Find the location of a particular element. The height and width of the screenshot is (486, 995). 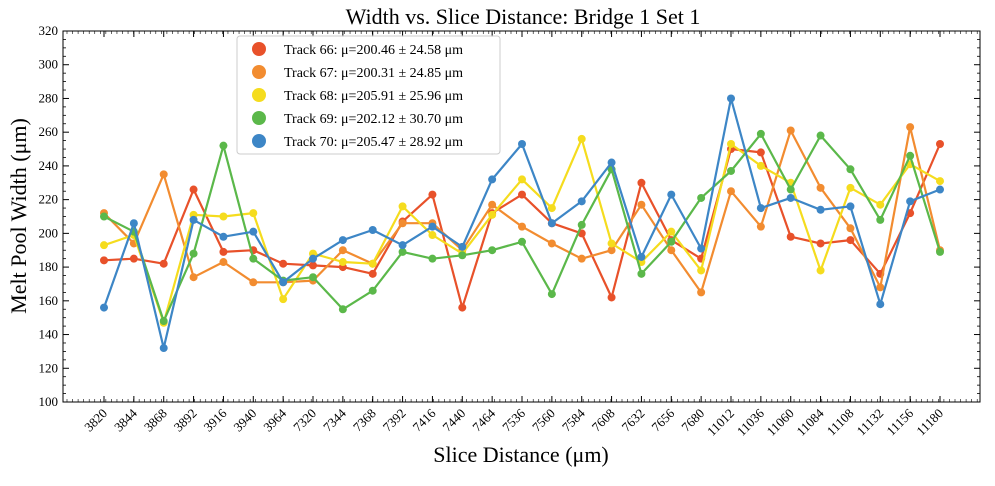

x-tick-label: 7632 is located at coordinates (633, 420).